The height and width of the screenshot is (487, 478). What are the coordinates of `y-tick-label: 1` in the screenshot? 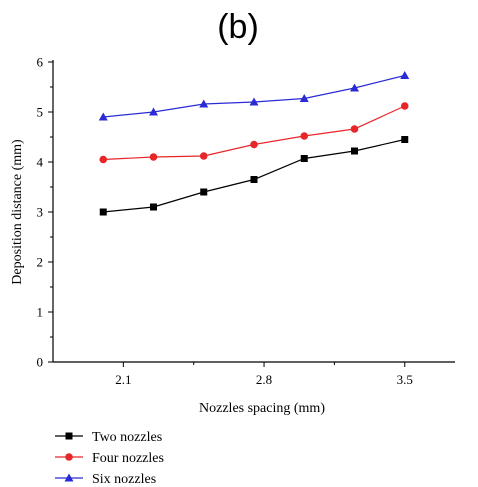 It's located at (40, 312).